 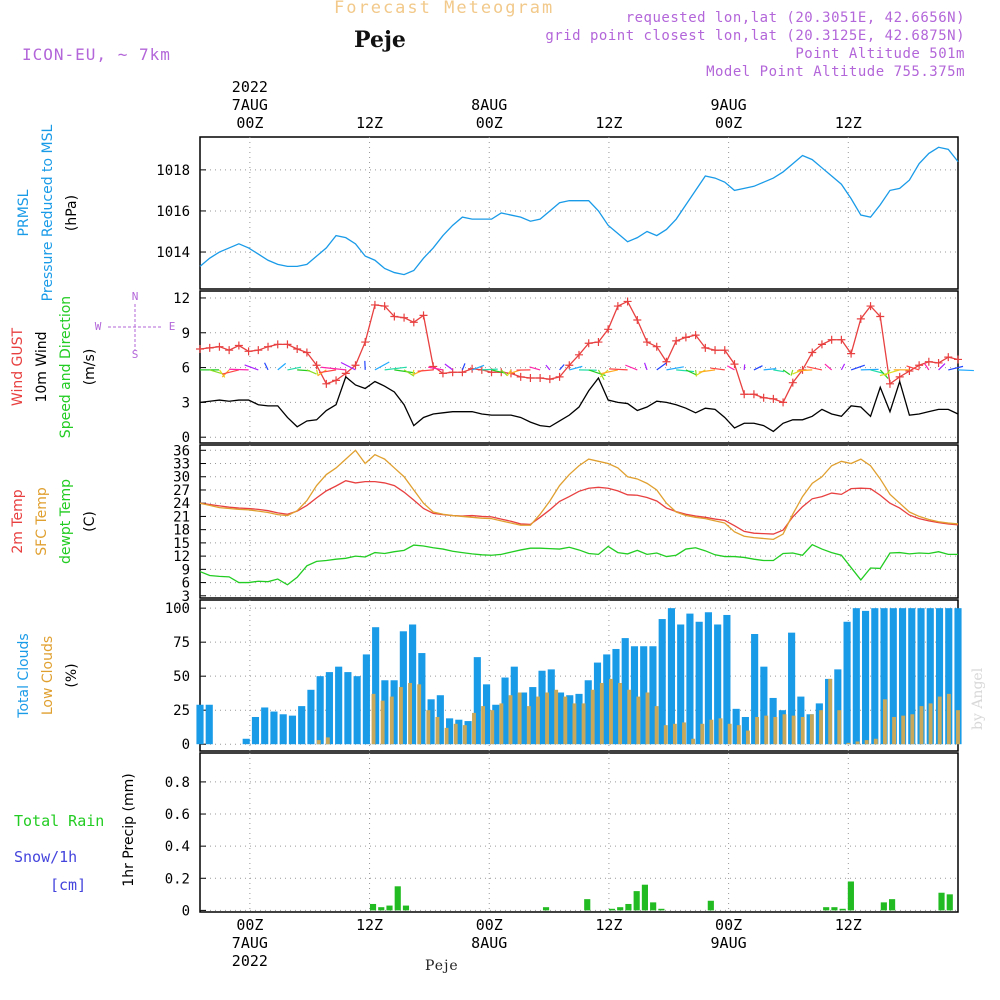 I want to click on temperature-ylabel: dewpt Temp, so click(x=66, y=521).